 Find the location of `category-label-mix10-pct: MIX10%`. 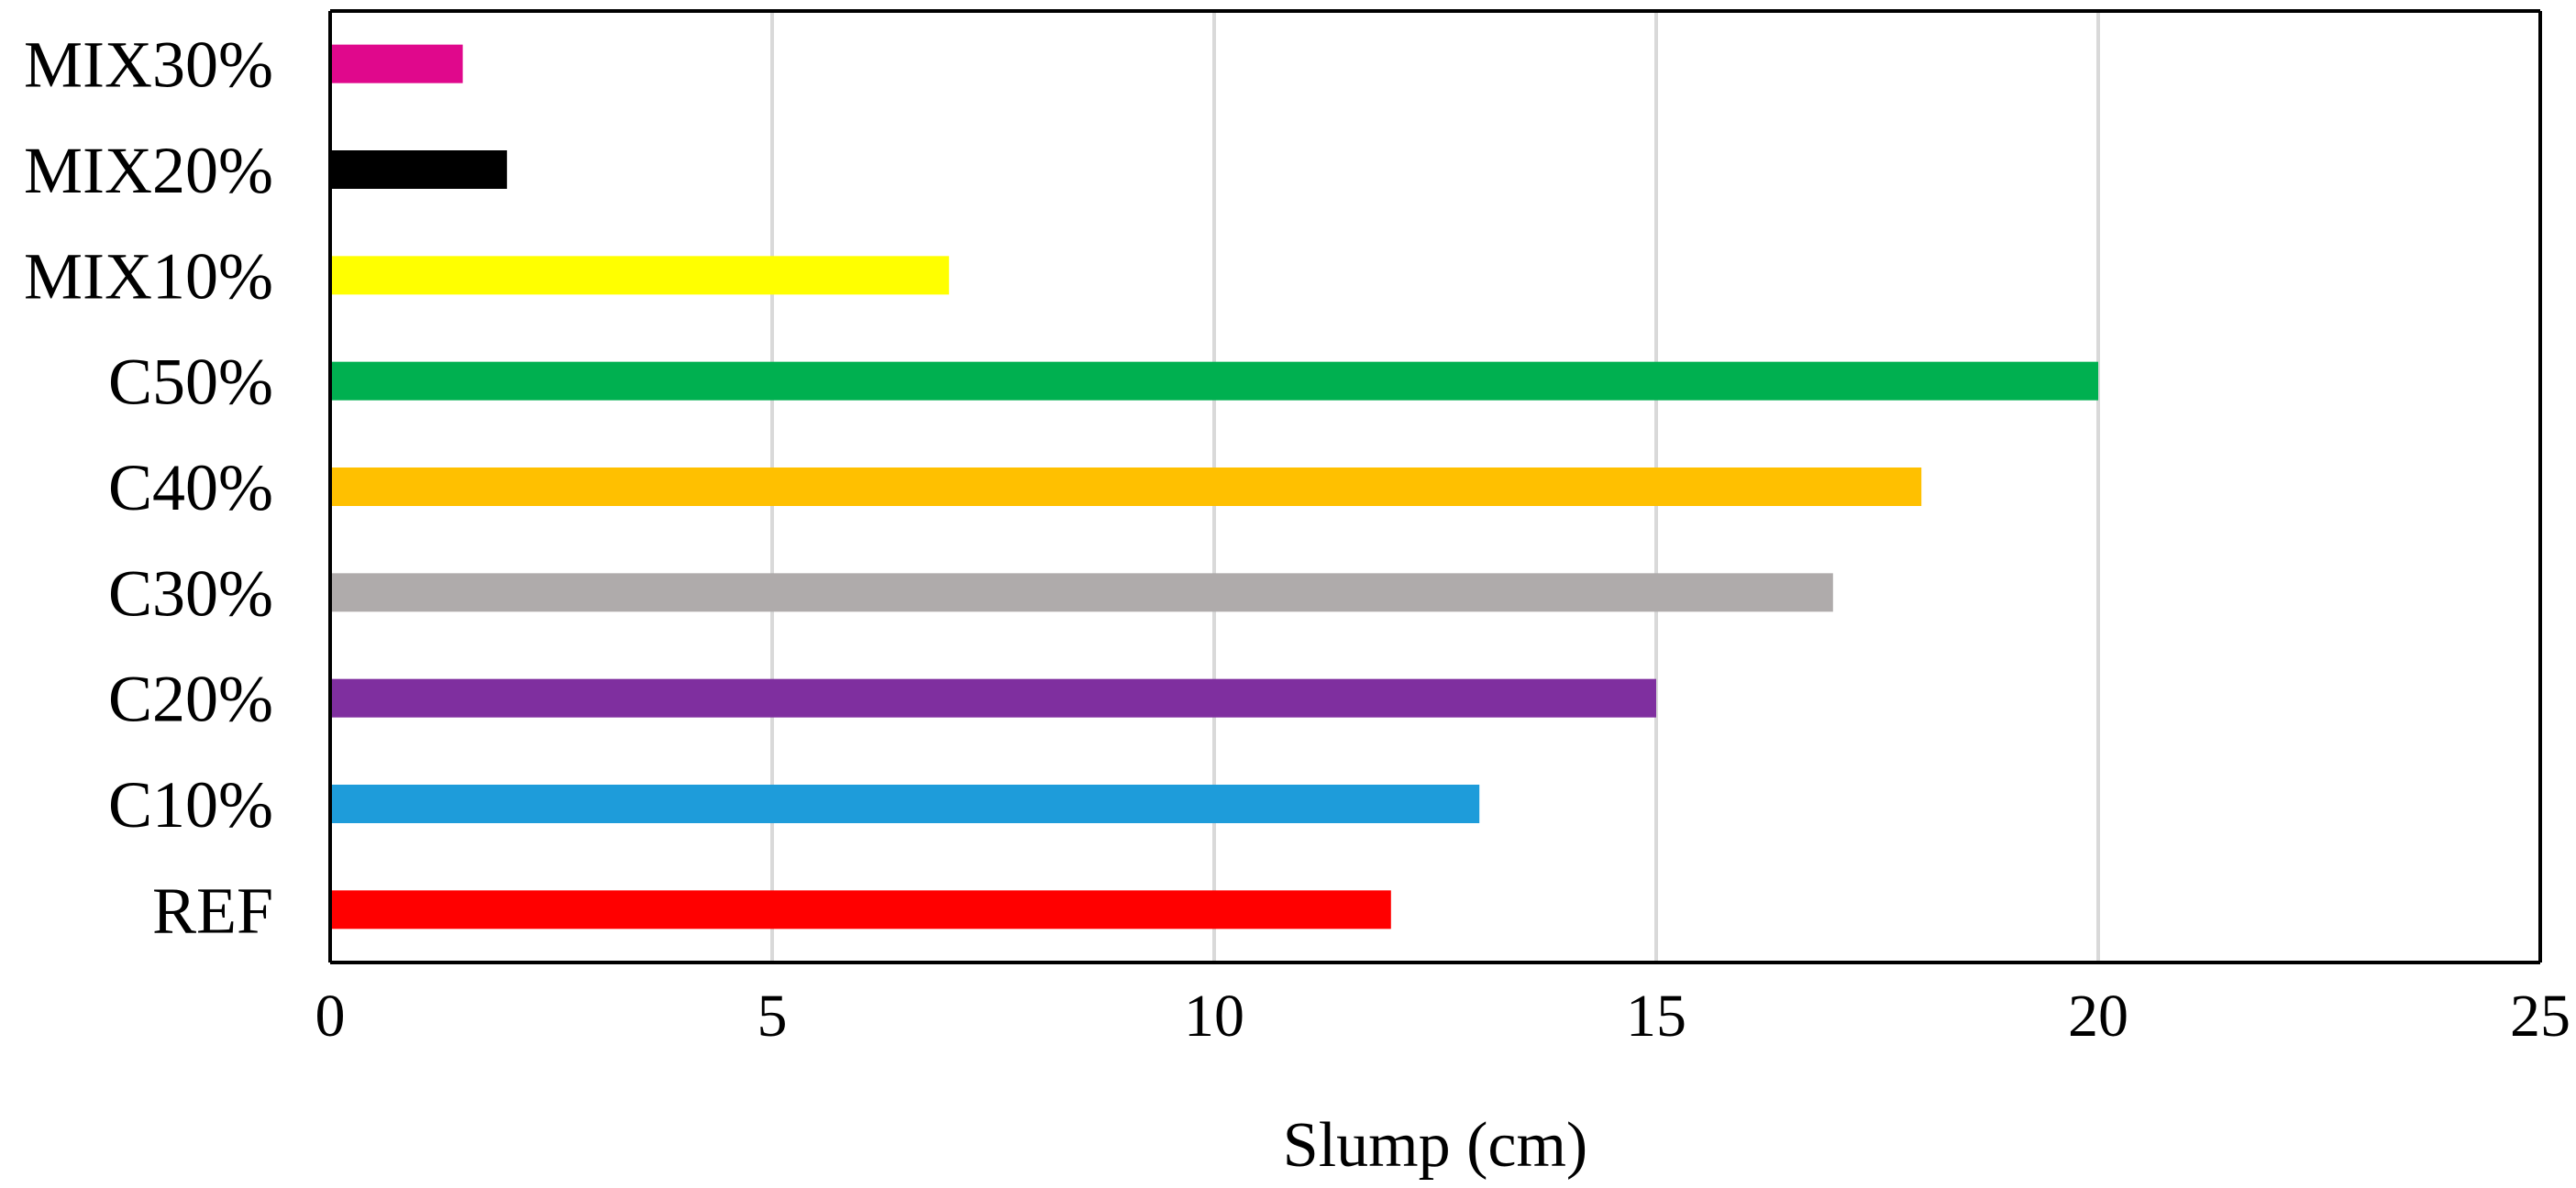

category-label-mix10-pct: MIX10% is located at coordinates (148, 276).